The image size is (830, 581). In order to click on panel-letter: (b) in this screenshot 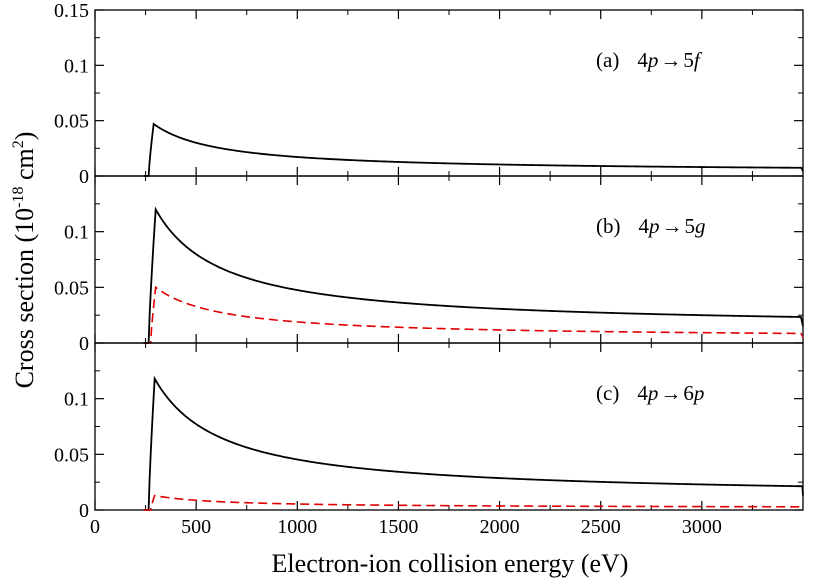, I will do `click(608, 226)`.